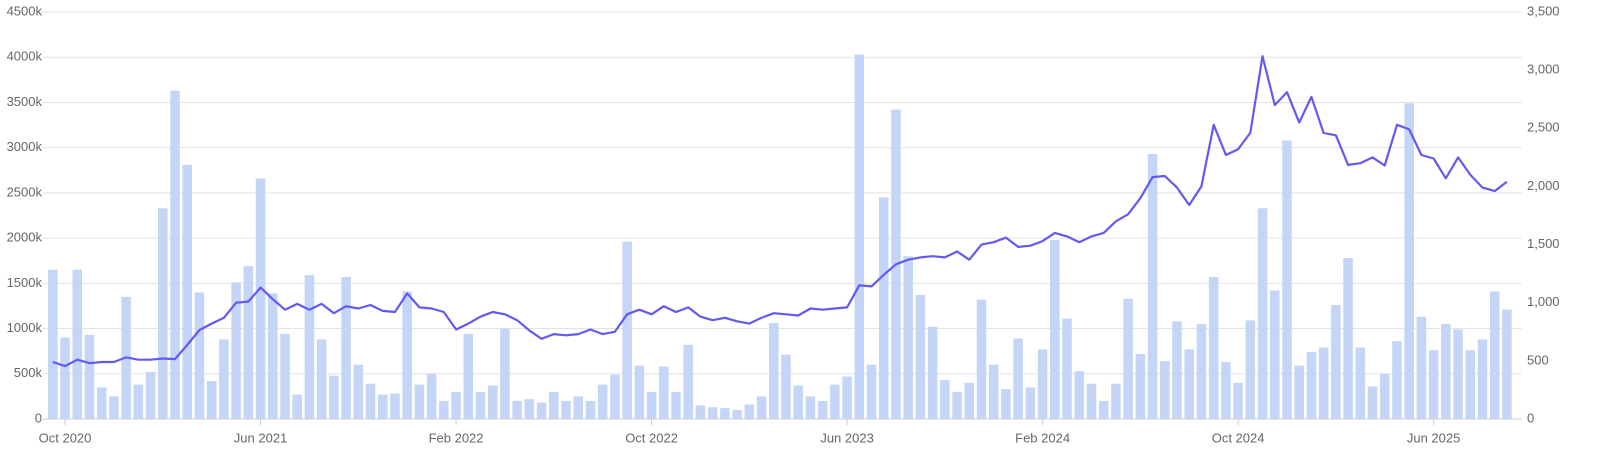  I want to click on y2-tick-label: 2,000, so click(1543, 185).